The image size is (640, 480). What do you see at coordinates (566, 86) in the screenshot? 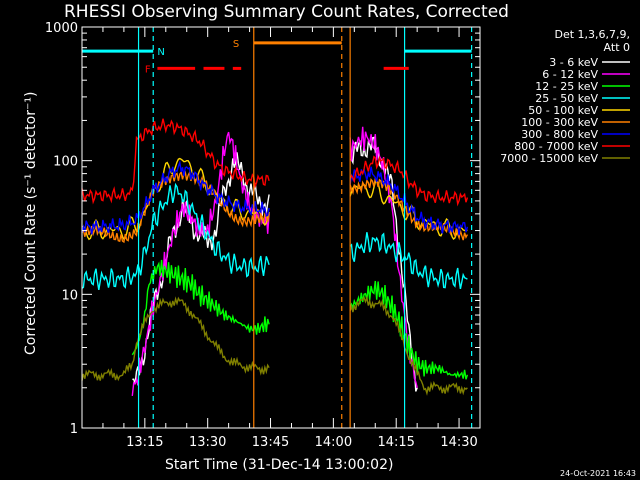
I see `legend-label-12-25-kev: 12 - 25 keV` at bounding box center [566, 86].